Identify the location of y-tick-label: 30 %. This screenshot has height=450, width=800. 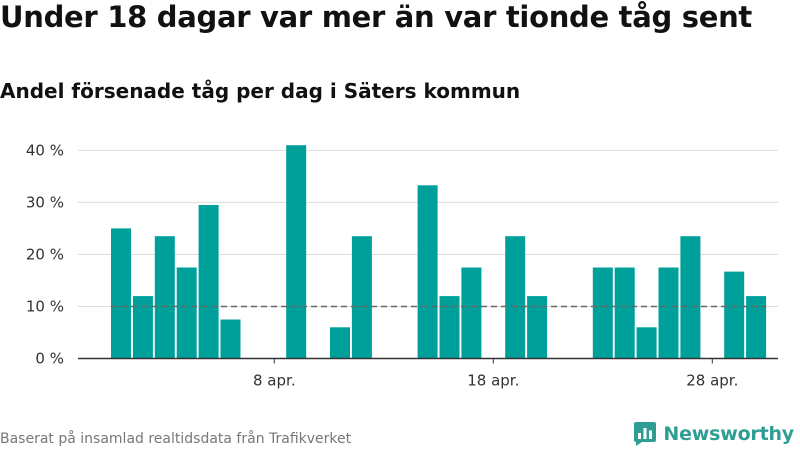
(45, 202).